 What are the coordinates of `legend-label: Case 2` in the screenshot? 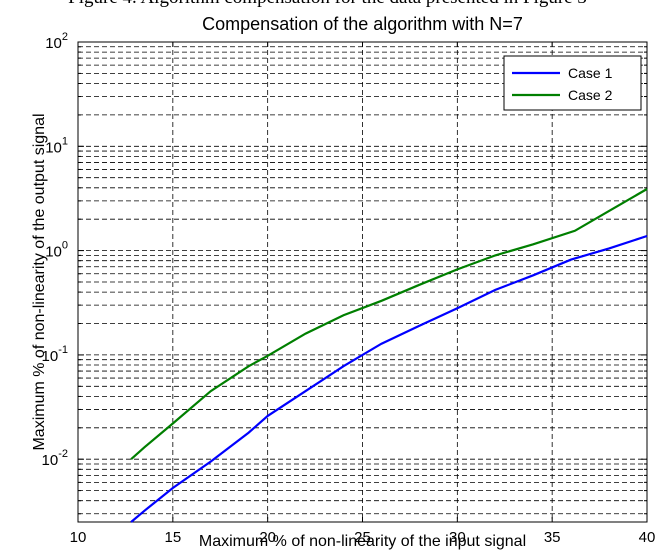 It's located at (590, 95).